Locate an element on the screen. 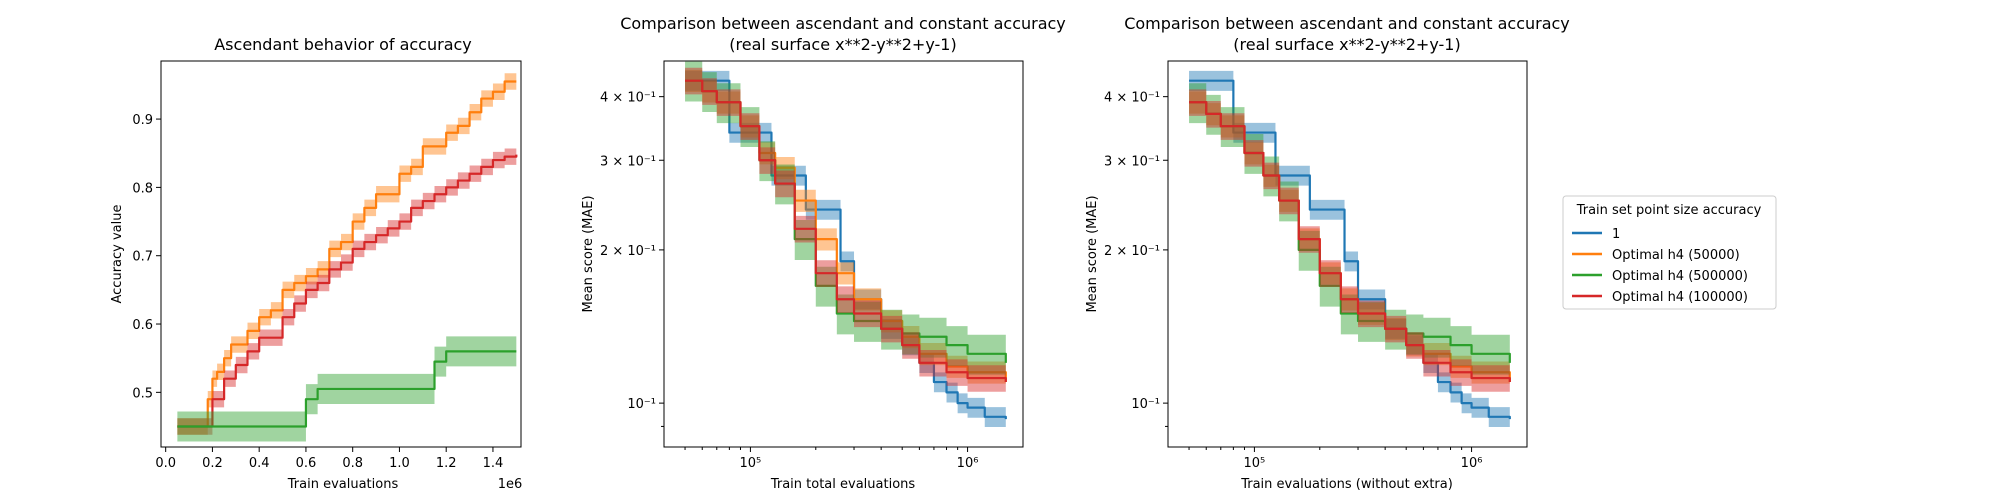 The width and height of the screenshot is (2000, 500). chart-3-series-layer is located at coordinates (1350, 250).